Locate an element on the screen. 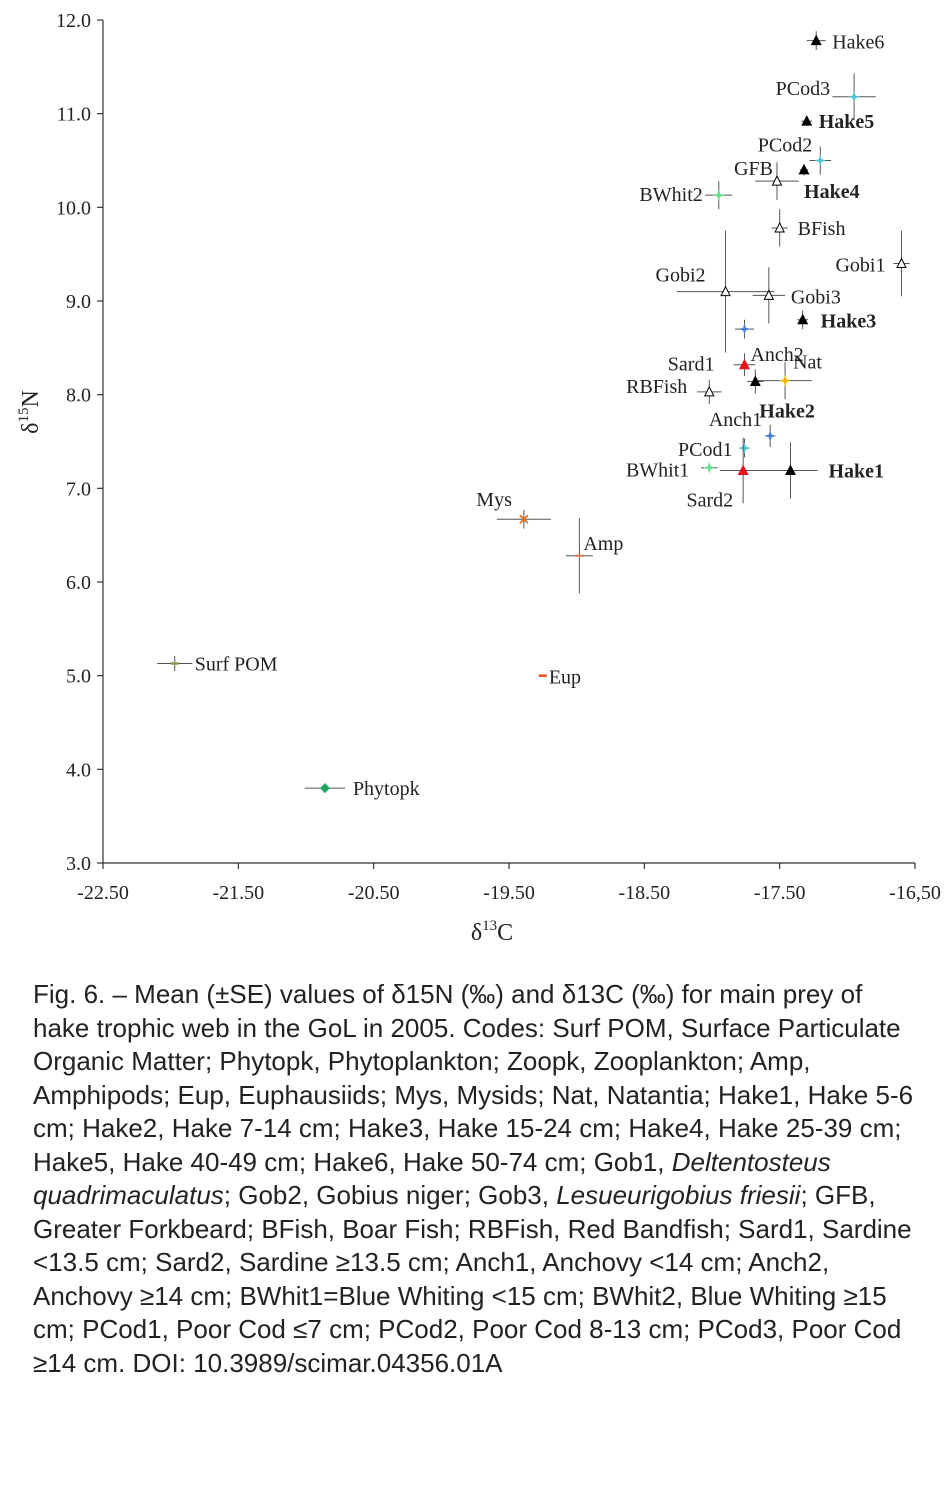 The image size is (945, 1498). y-tick-label: 3.0 is located at coordinates (78, 864).